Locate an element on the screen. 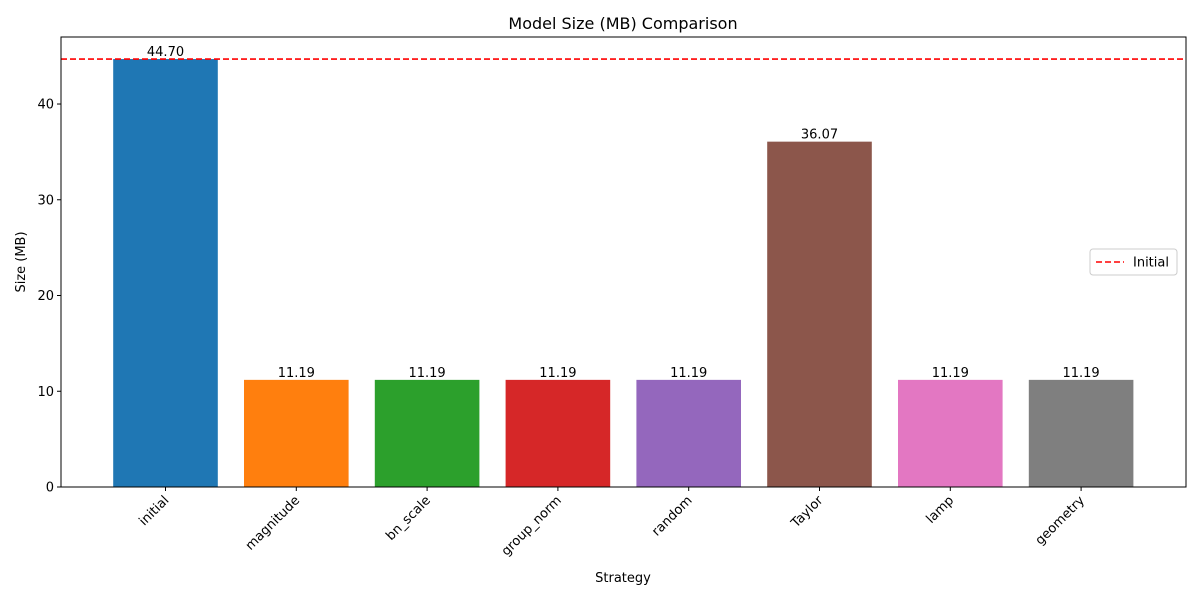 Image resolution: width=1200 pixels, height=600 pixels. y-tick-label: 10 is located at coordinates (45, 392).